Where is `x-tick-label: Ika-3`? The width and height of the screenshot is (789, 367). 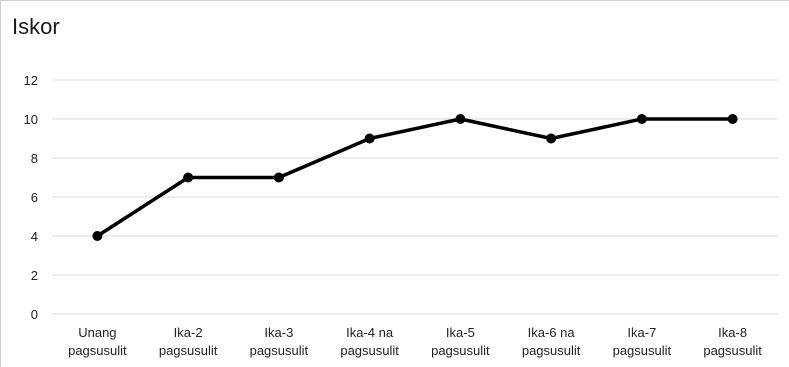
x-tick-label: Ika-3 is located at coordinates (278, 332).